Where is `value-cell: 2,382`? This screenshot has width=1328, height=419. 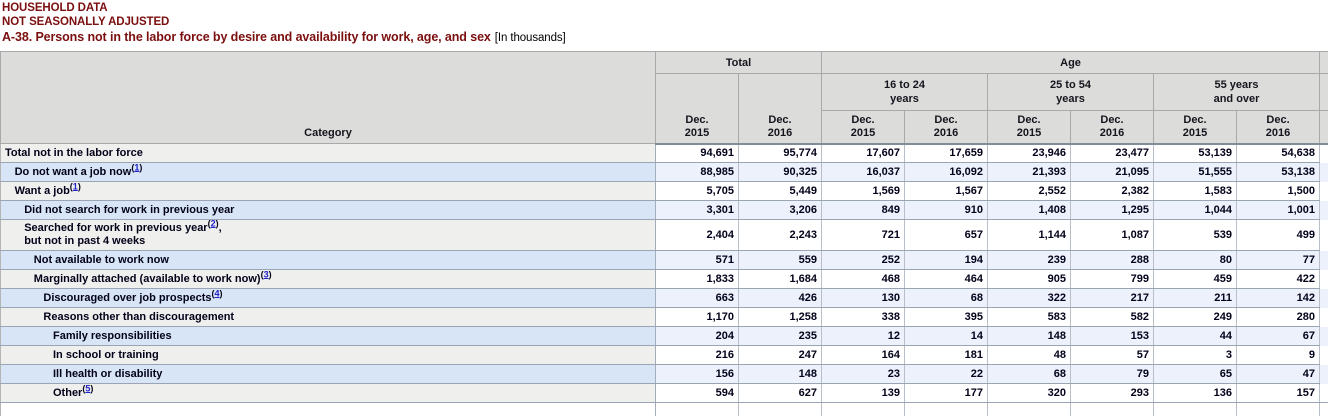 value-cell: 2,382 is located at coordinates (1112, 191).